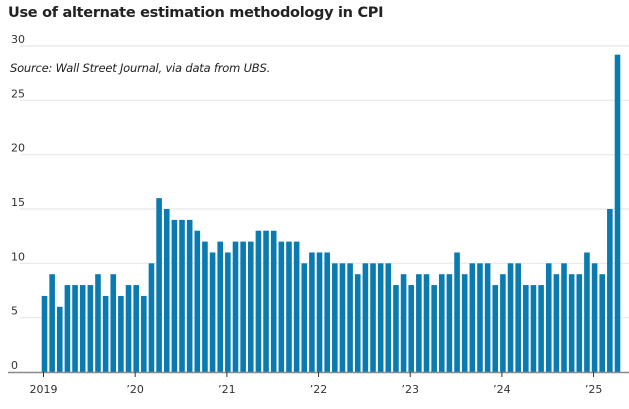 The height and width of the screenshot is (409, 629). I want to click on bar-2019-09: 2019-09: 7, so click(105, 333).